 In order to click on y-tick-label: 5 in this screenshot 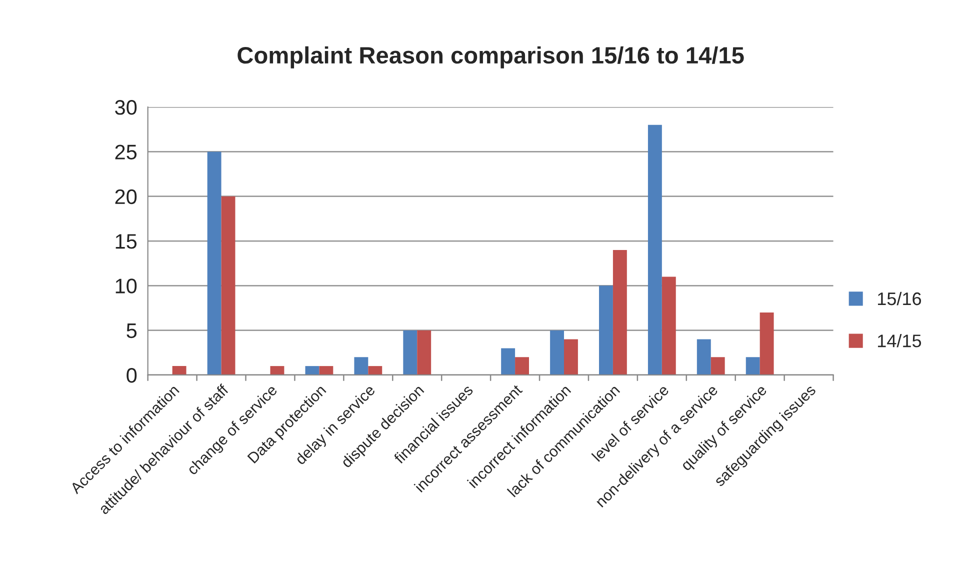, I will do `click(131, 331)`.